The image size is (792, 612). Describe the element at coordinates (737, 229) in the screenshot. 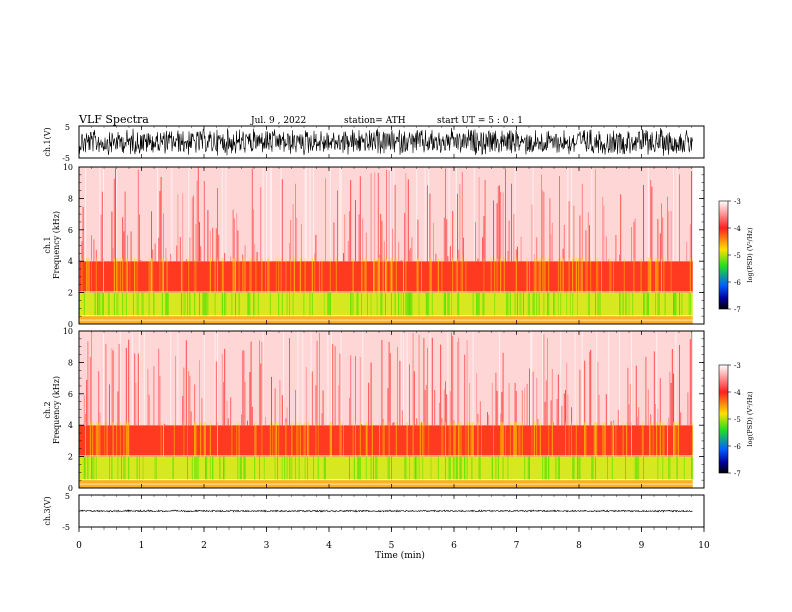

I see `colorbar-tick-label: -4` at that location.